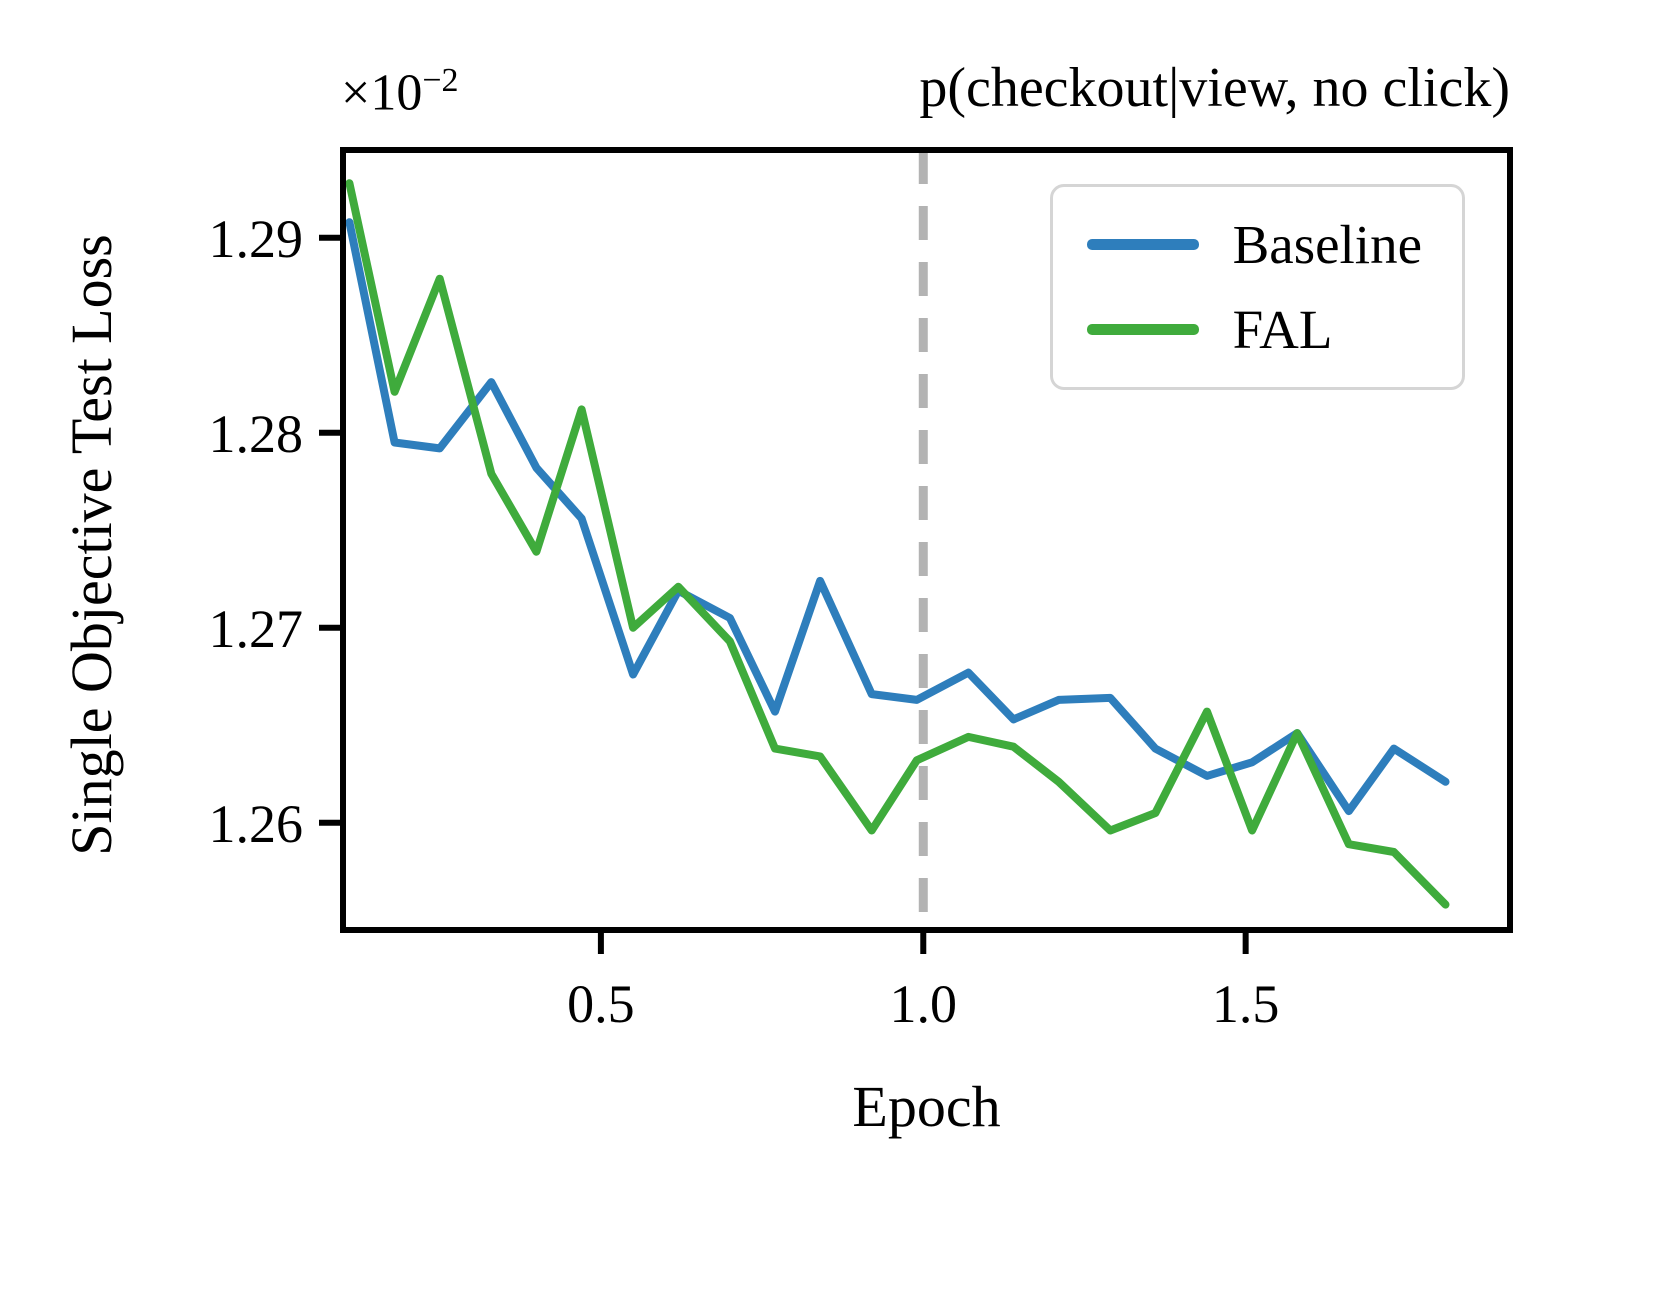  I want to click on y-tick-label: 1.28, so click(256, 434).